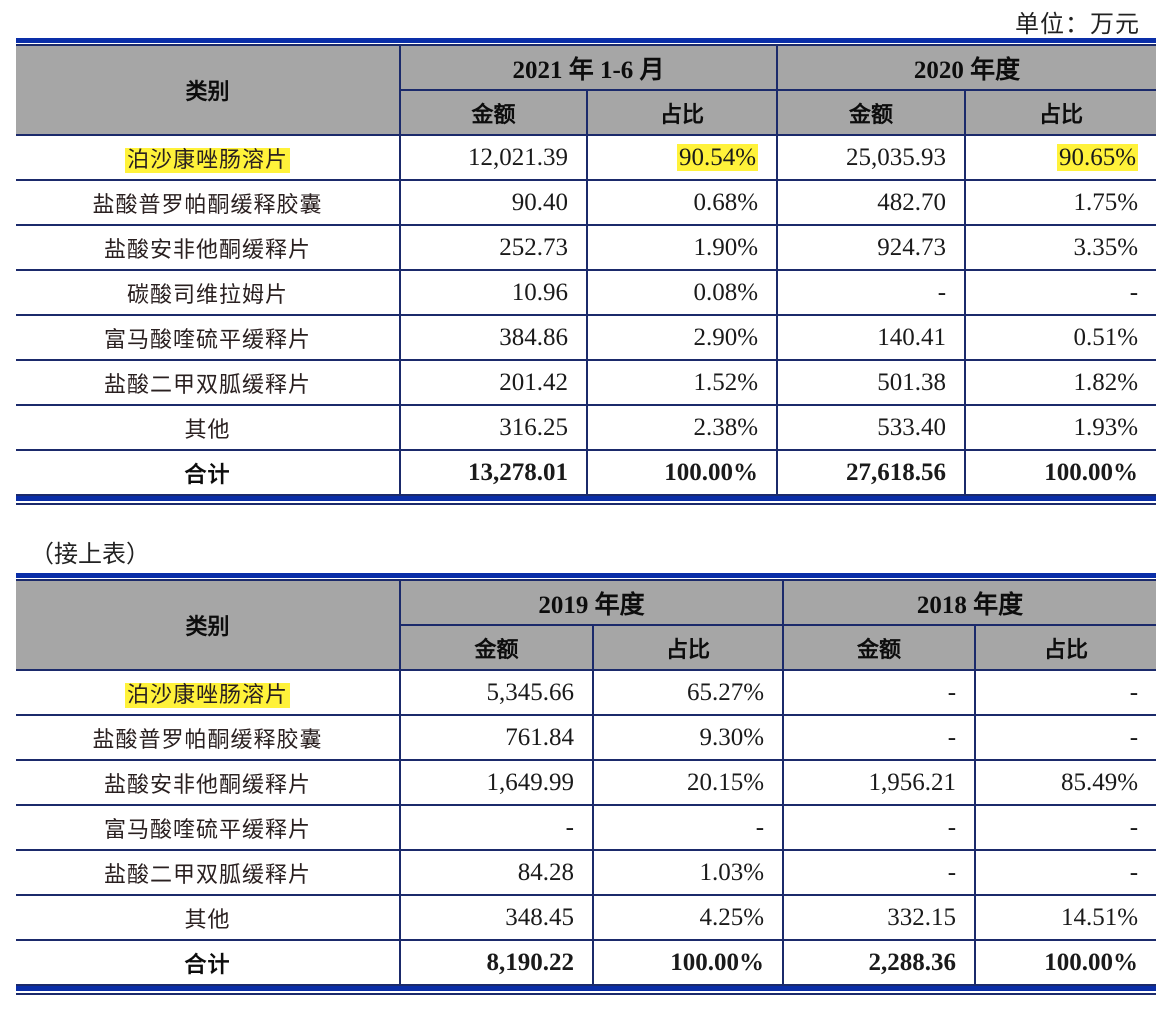 This screenshot has width=1168, height=1014. Describe the element at coordinates (682, 337) in the screenshot. I see `share-cell: 2.90%` at that location.